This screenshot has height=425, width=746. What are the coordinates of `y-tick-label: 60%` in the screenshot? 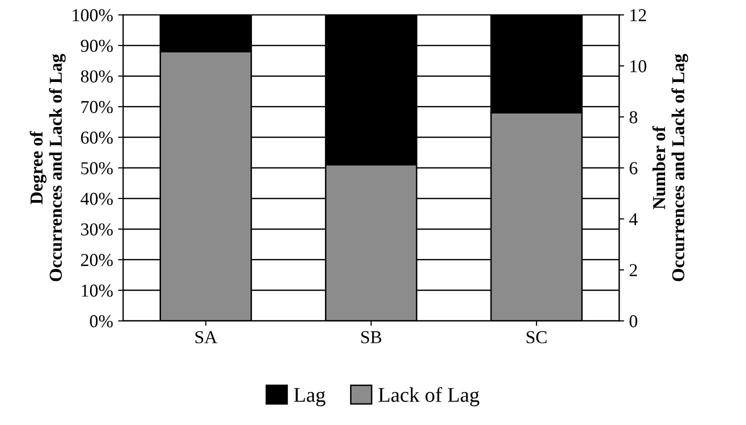 It's located at (97, 138).